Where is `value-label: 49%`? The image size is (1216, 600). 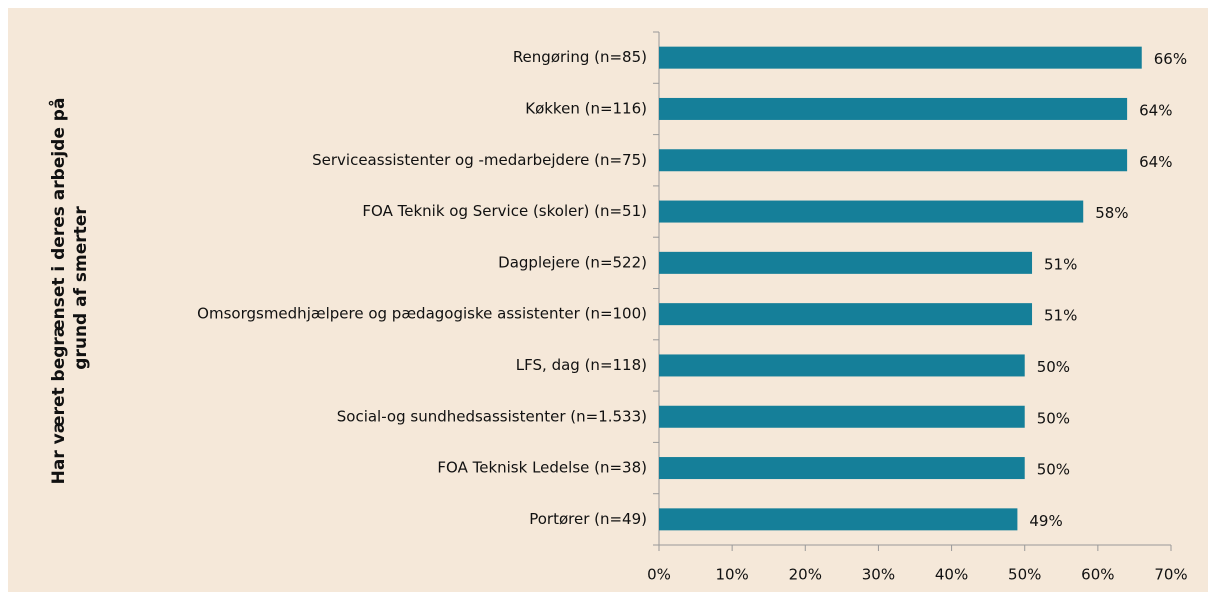 value-label: 49% is located at coordinates (1045, 521).